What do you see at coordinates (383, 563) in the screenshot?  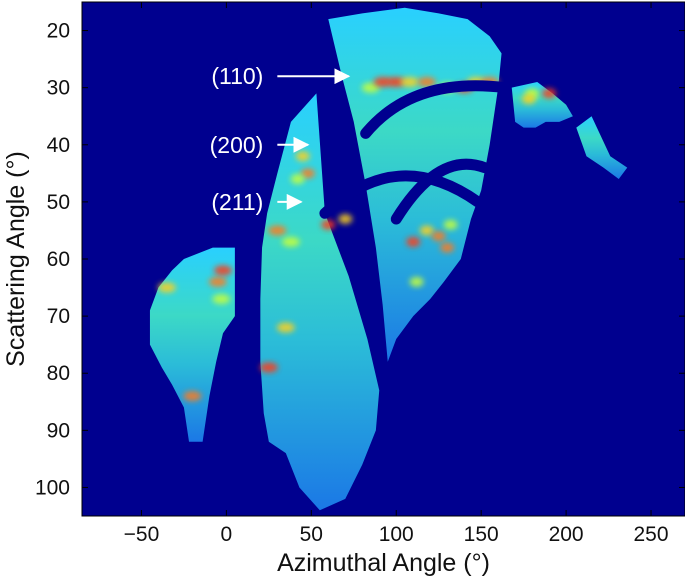 I see `x-axis-title: Azimuthal Angle (°)` at bounding box center [383, 563].